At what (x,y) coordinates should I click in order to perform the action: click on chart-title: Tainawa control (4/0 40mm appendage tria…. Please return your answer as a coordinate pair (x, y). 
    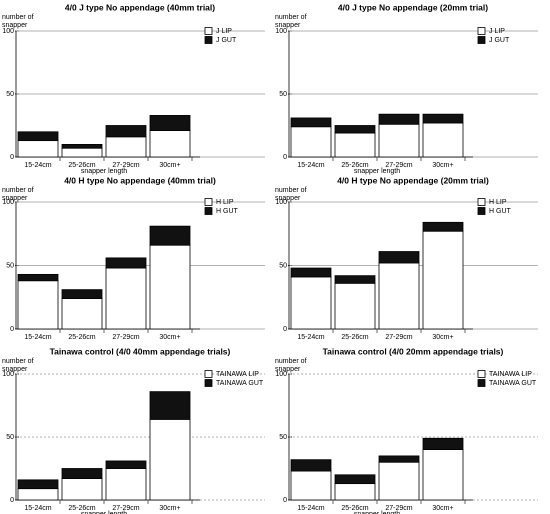
    Looking at the image, I should click on (140, 351).